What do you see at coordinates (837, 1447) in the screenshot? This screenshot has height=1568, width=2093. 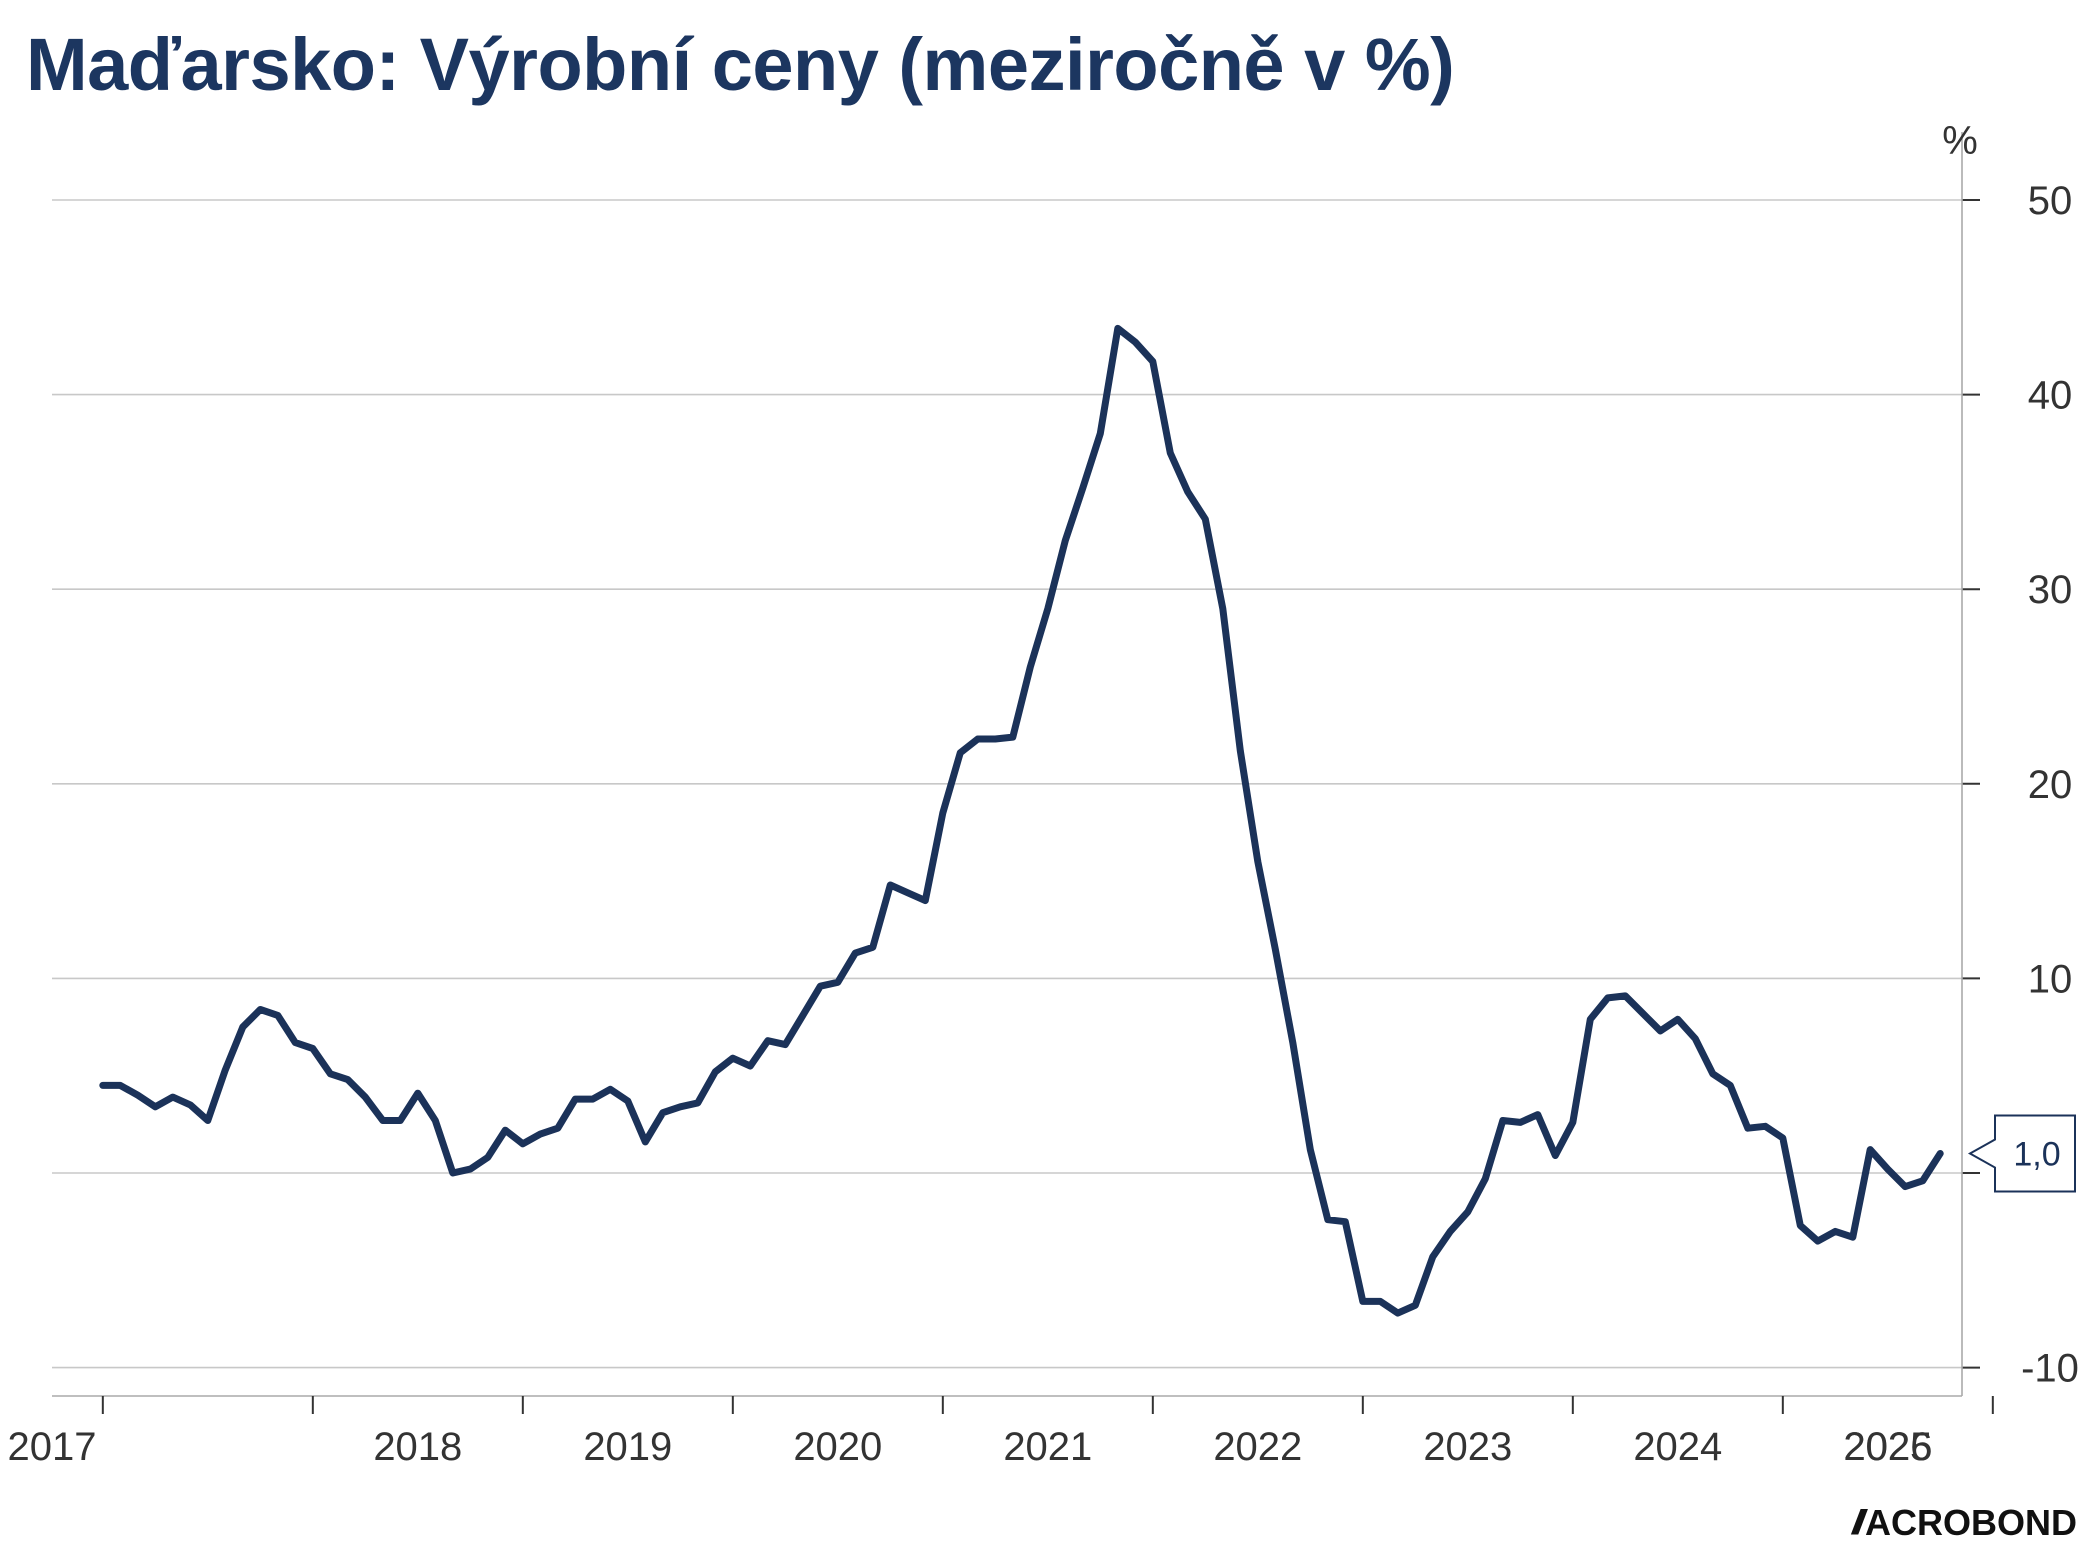 I see `x-tick-label: 2020` at bounding box center [837, 1447].